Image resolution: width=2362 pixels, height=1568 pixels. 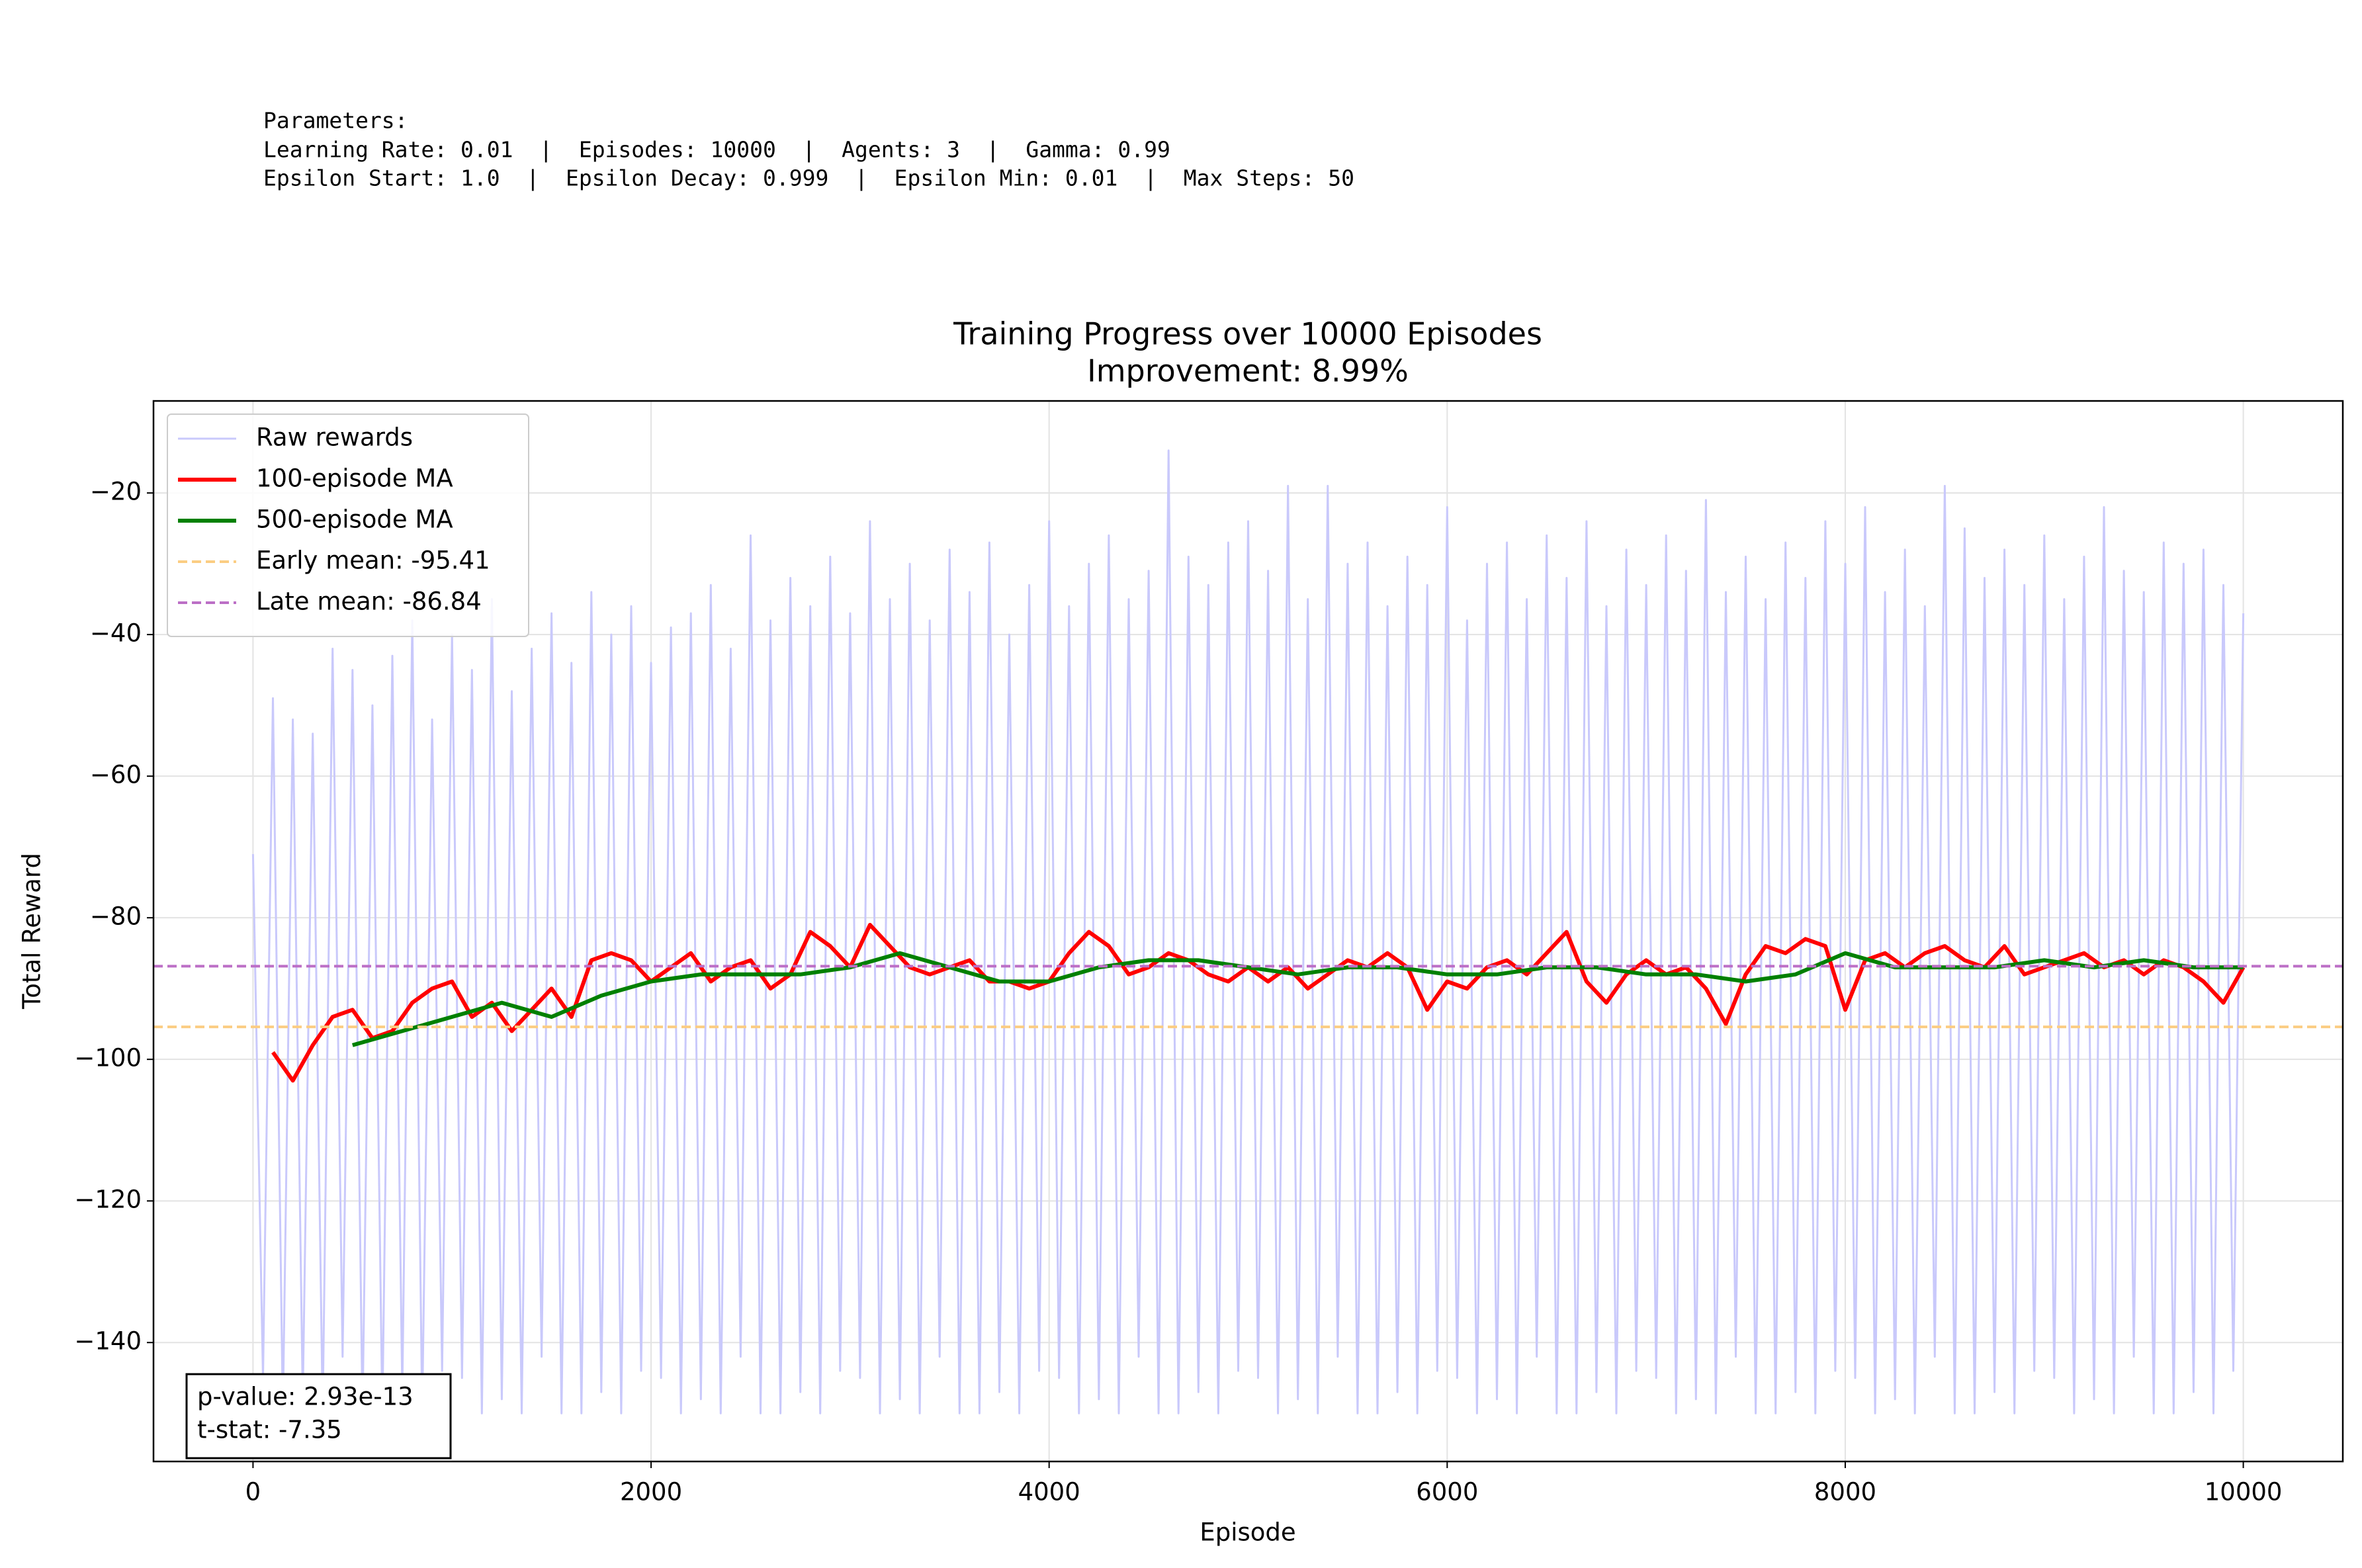 I want to click on x-axis-label: Episode, so click(x=1247, y=1533).